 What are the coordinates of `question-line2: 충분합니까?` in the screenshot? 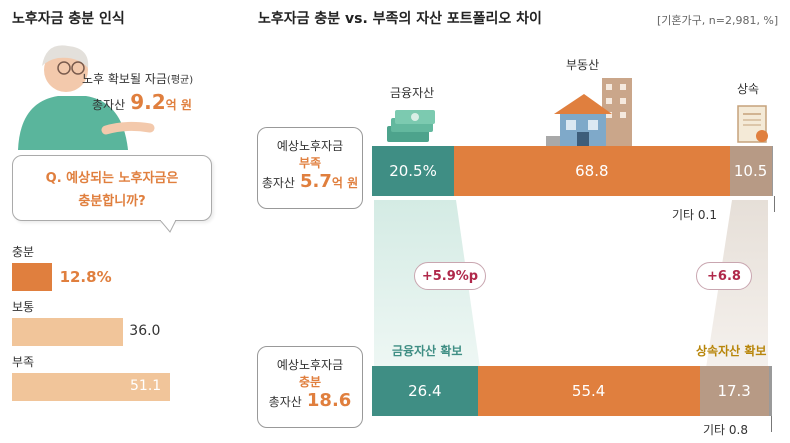 It's located at (112, 201).